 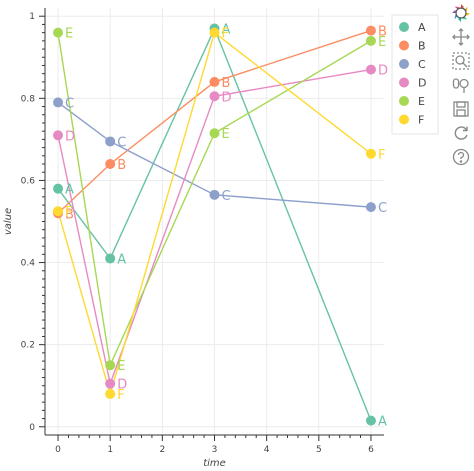 I want to click on x-tick-label: 3, so click(x=215, y=450).